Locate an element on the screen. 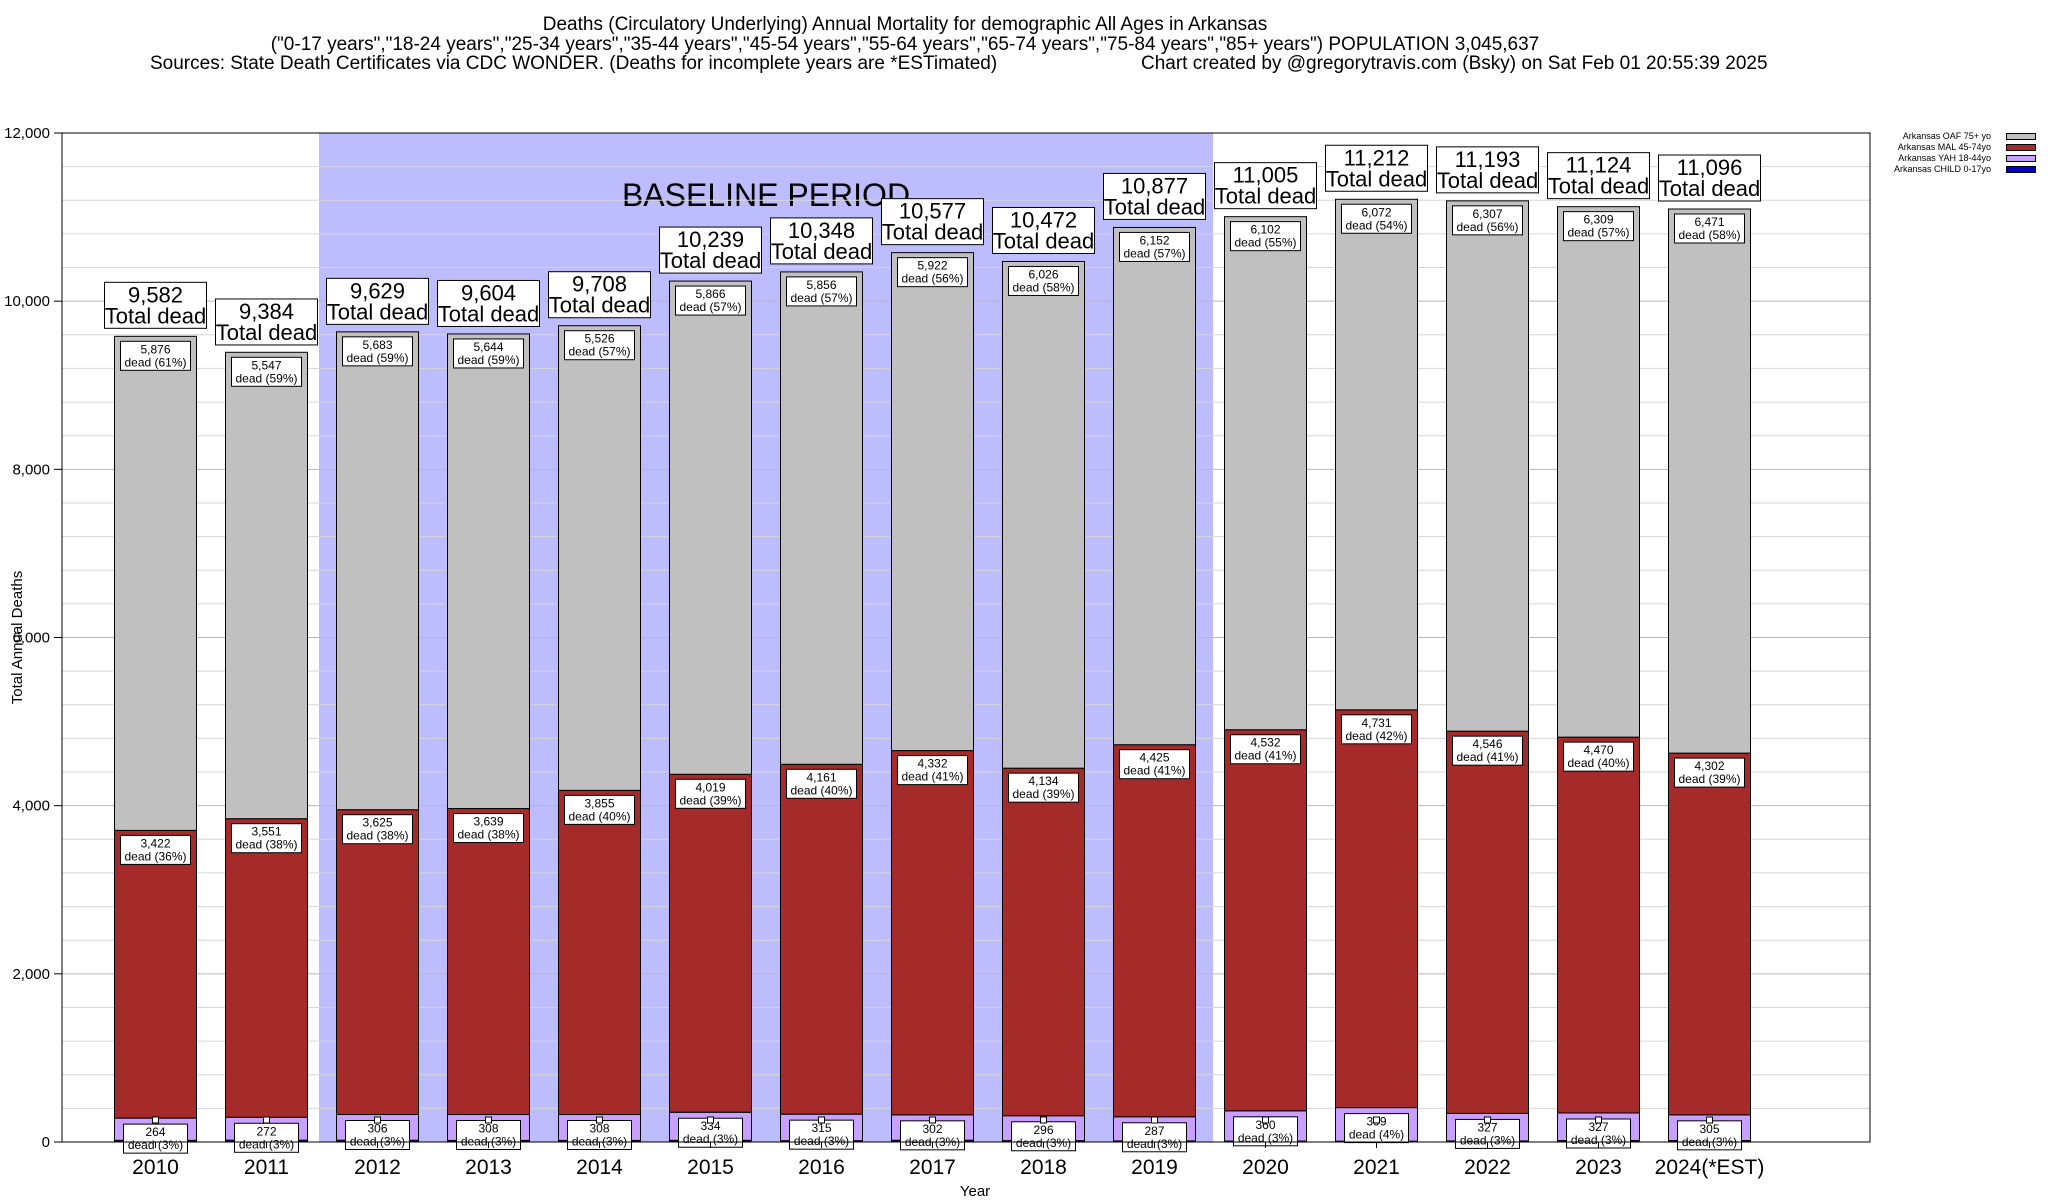  x-tick-label: 2018 is located at coordinates (1043, 1167).